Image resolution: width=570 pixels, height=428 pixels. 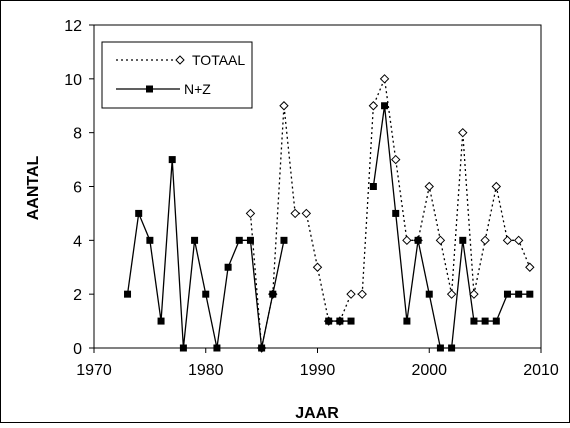 What do you see at coordinates (77, 241) in the screenshot?
I see `y-tick-label: 4` at bounding box center [77, 241].